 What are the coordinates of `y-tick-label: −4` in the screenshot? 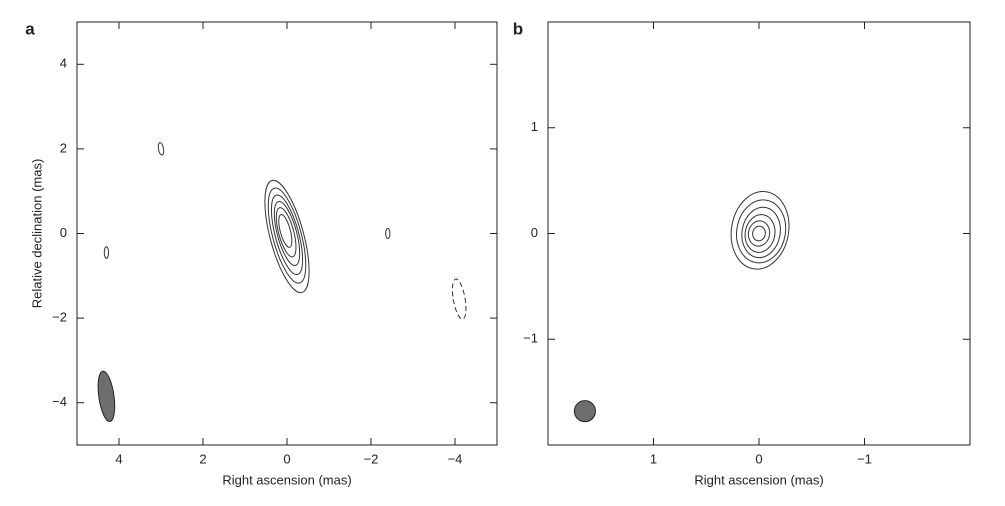 It's located at (59, 401).